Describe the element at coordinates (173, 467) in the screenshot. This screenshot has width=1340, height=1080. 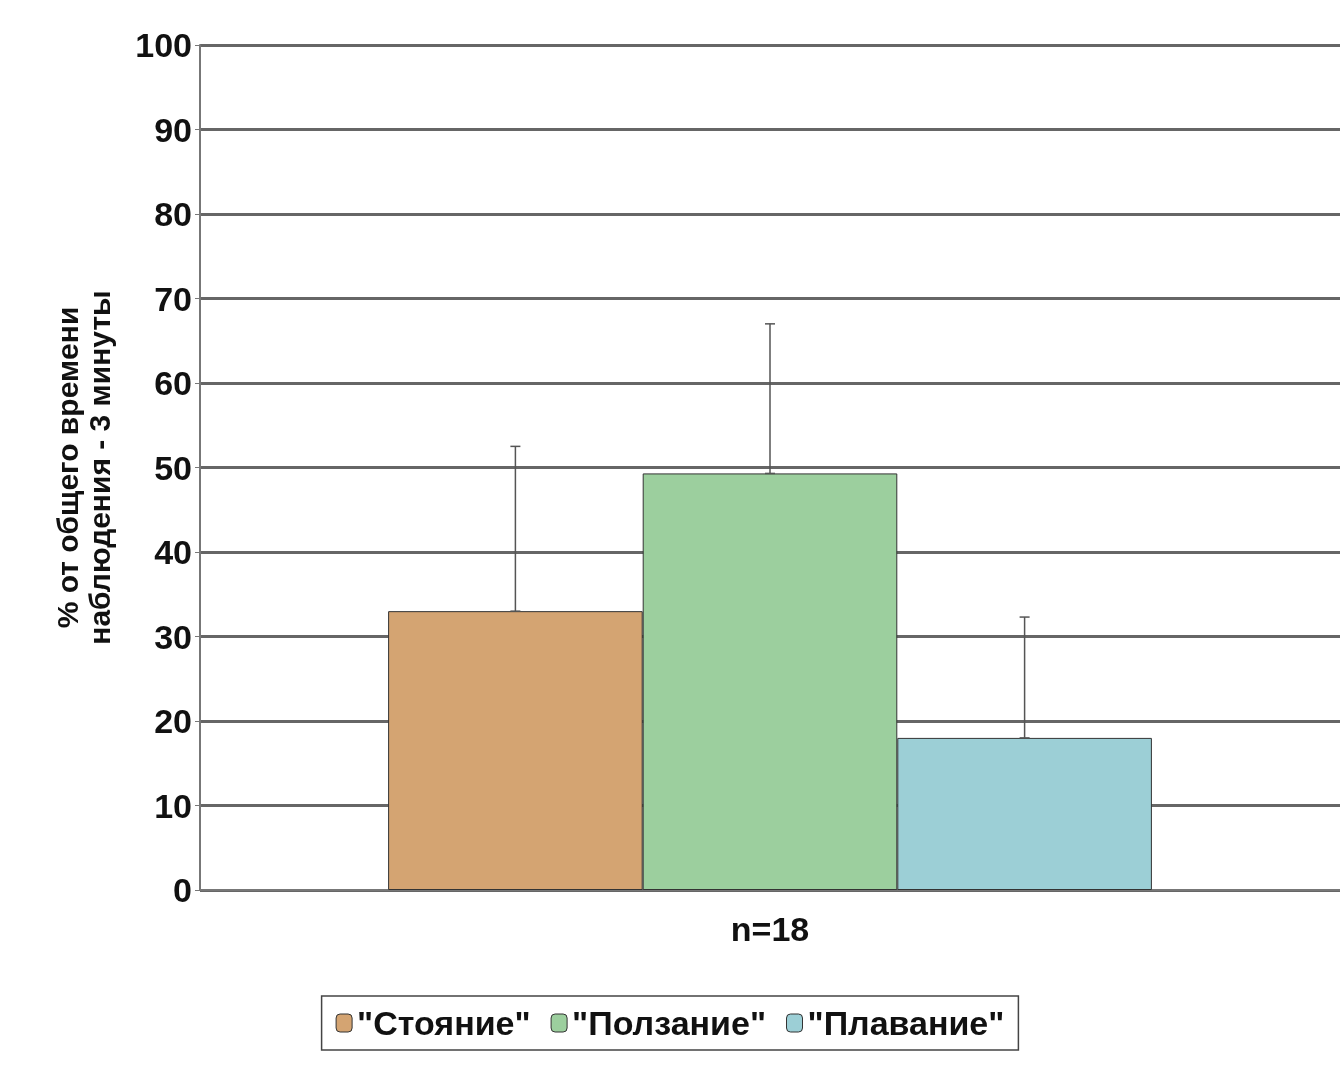
I see `y-tick-label: 50` at that location.